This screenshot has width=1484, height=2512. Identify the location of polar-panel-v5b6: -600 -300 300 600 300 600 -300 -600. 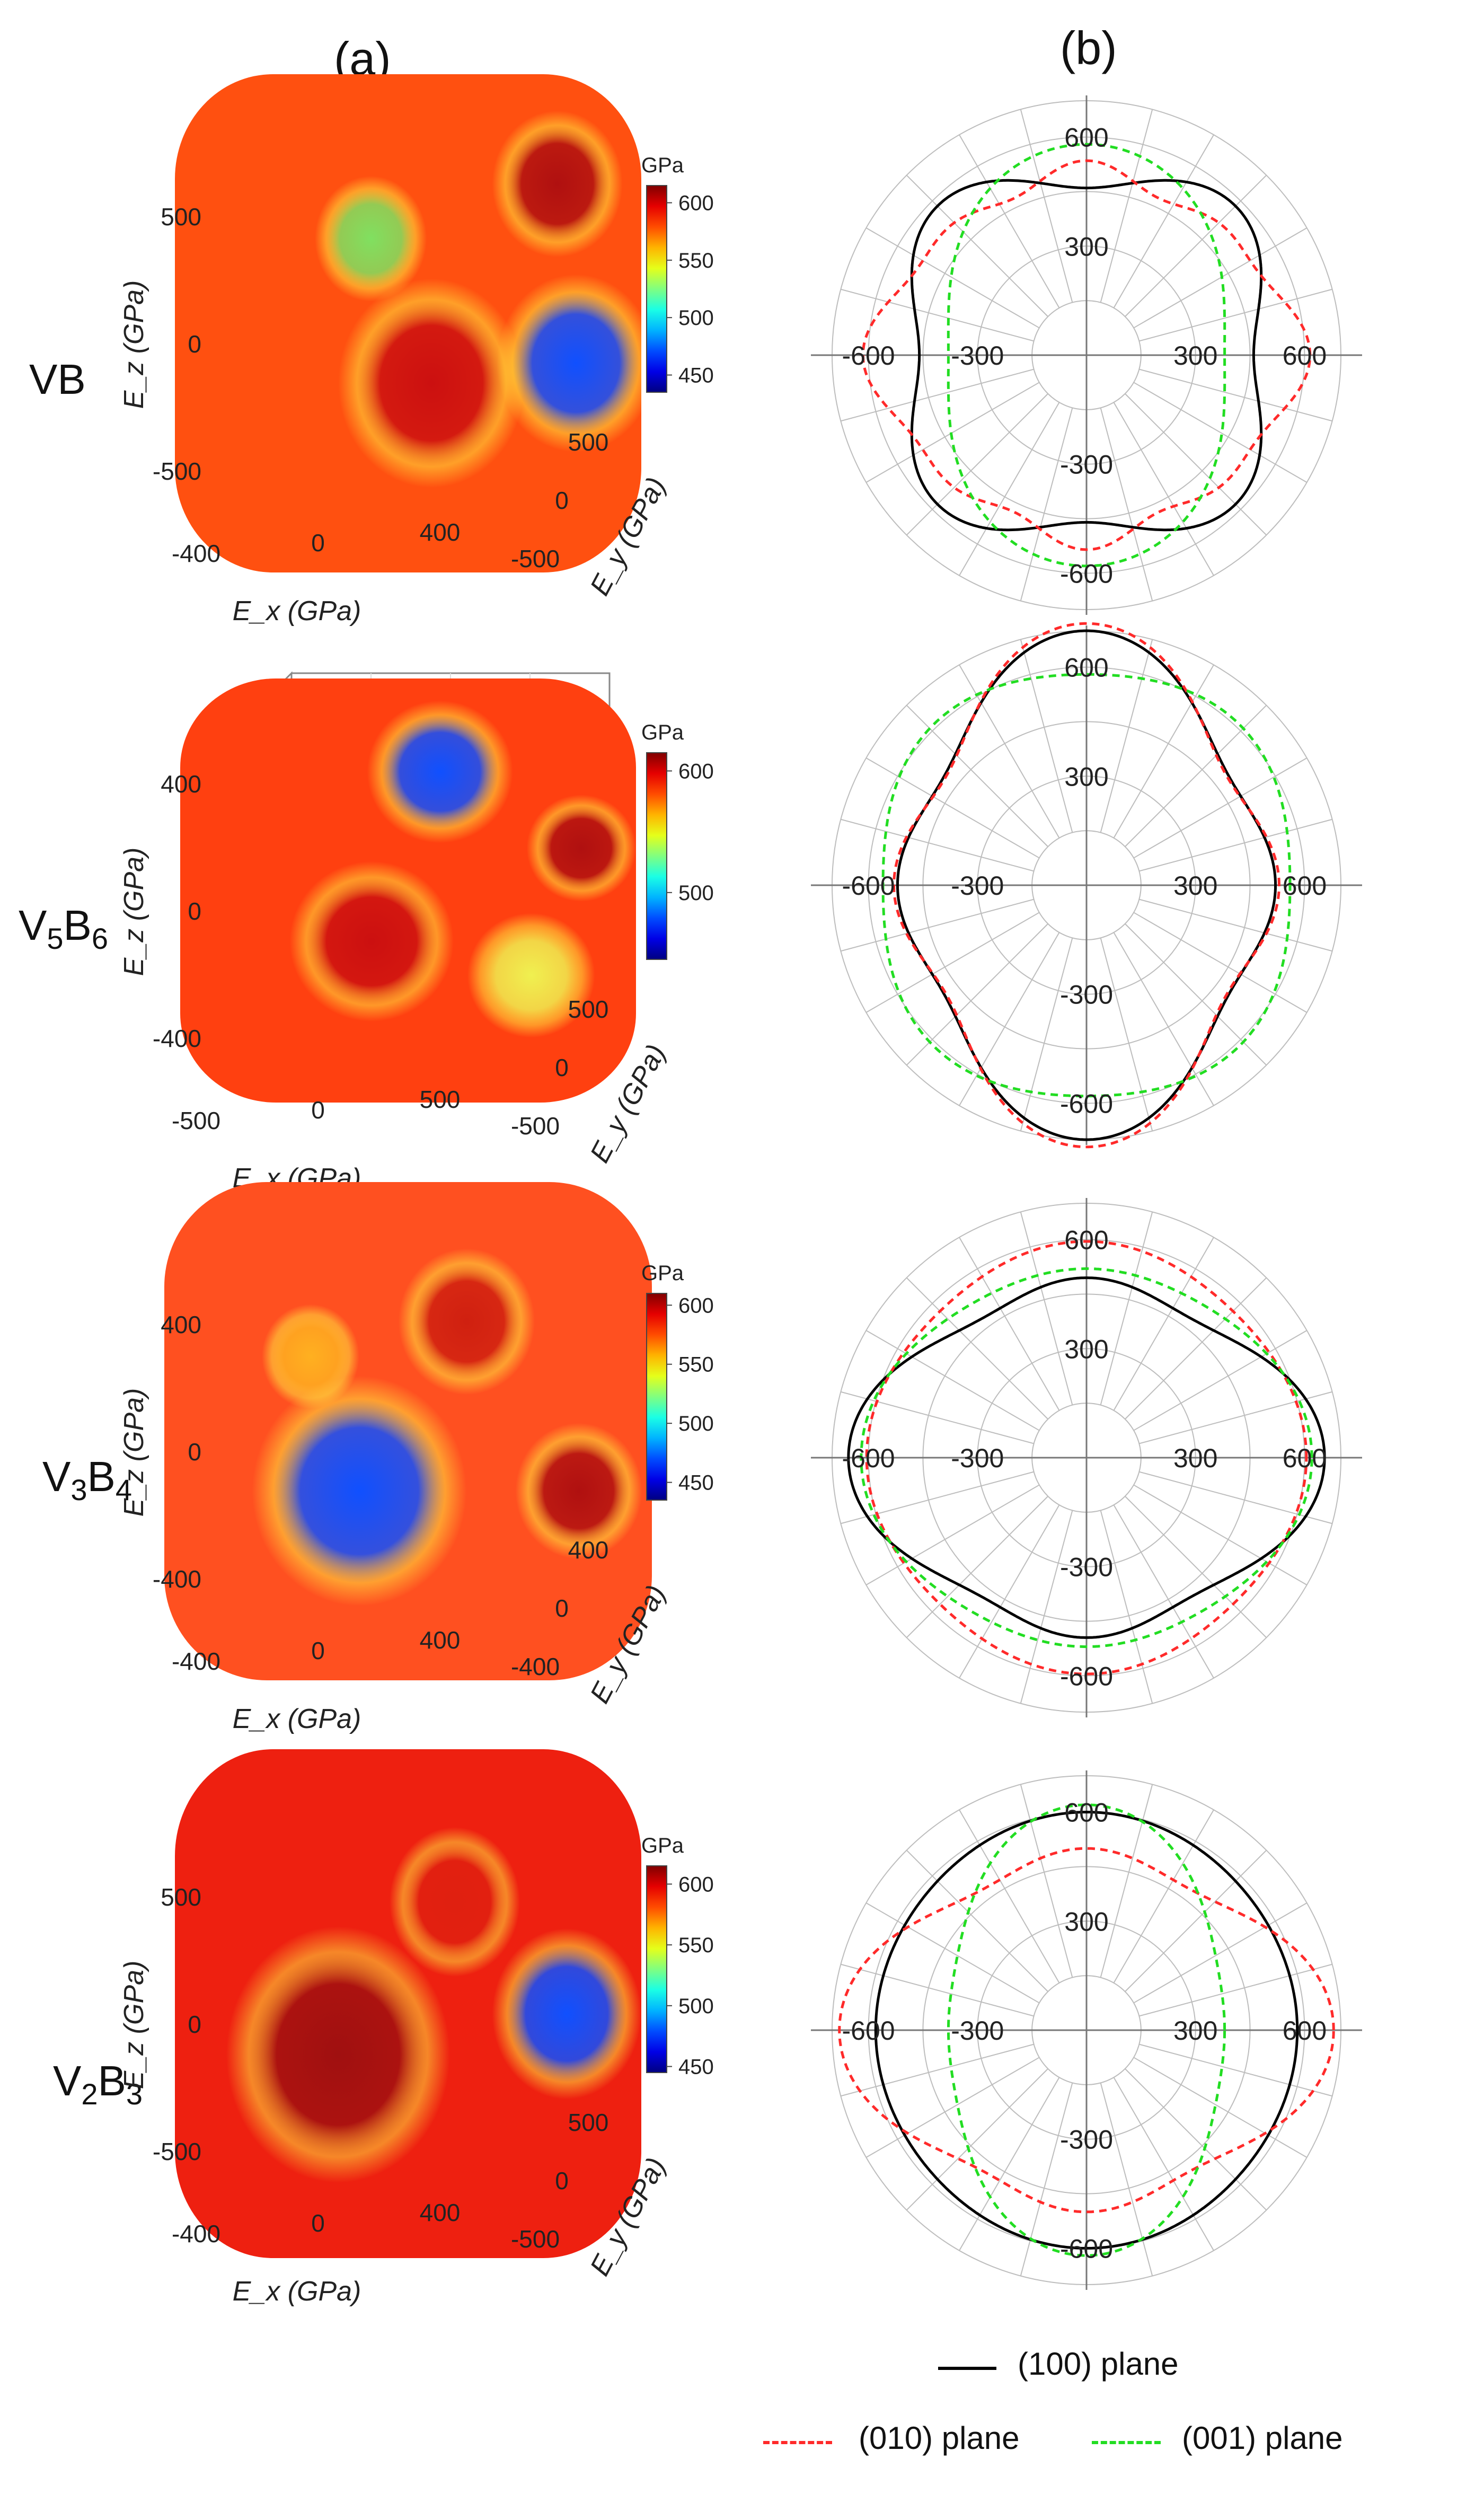
(1086, 885).